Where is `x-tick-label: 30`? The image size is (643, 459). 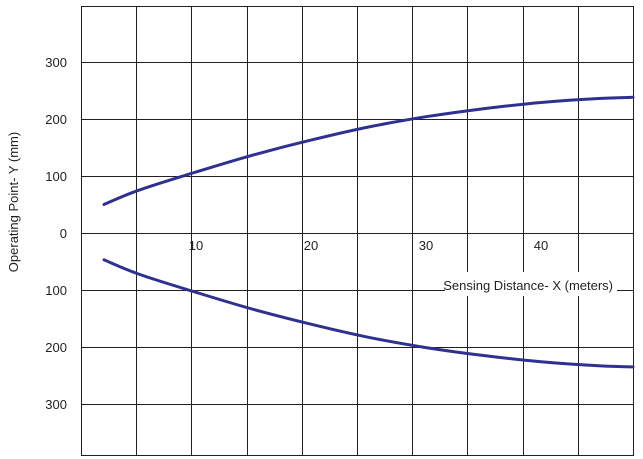 x-tick-label: 30 is located at coordinates (426, 245).